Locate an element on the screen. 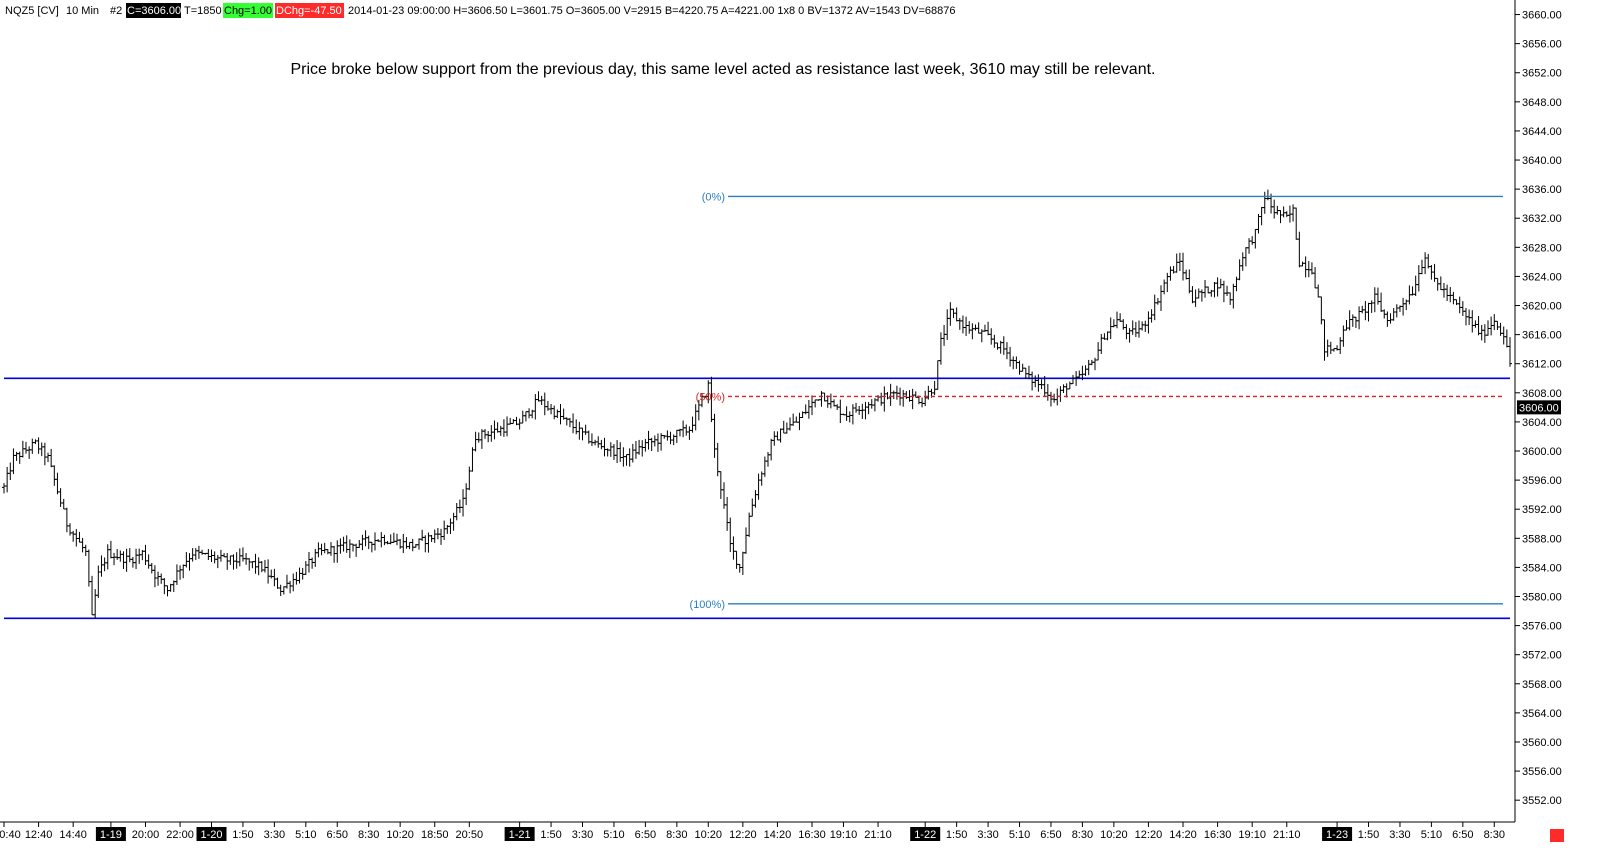  price-tick-label: 3560.00 is located at coordinates (1542, 743).